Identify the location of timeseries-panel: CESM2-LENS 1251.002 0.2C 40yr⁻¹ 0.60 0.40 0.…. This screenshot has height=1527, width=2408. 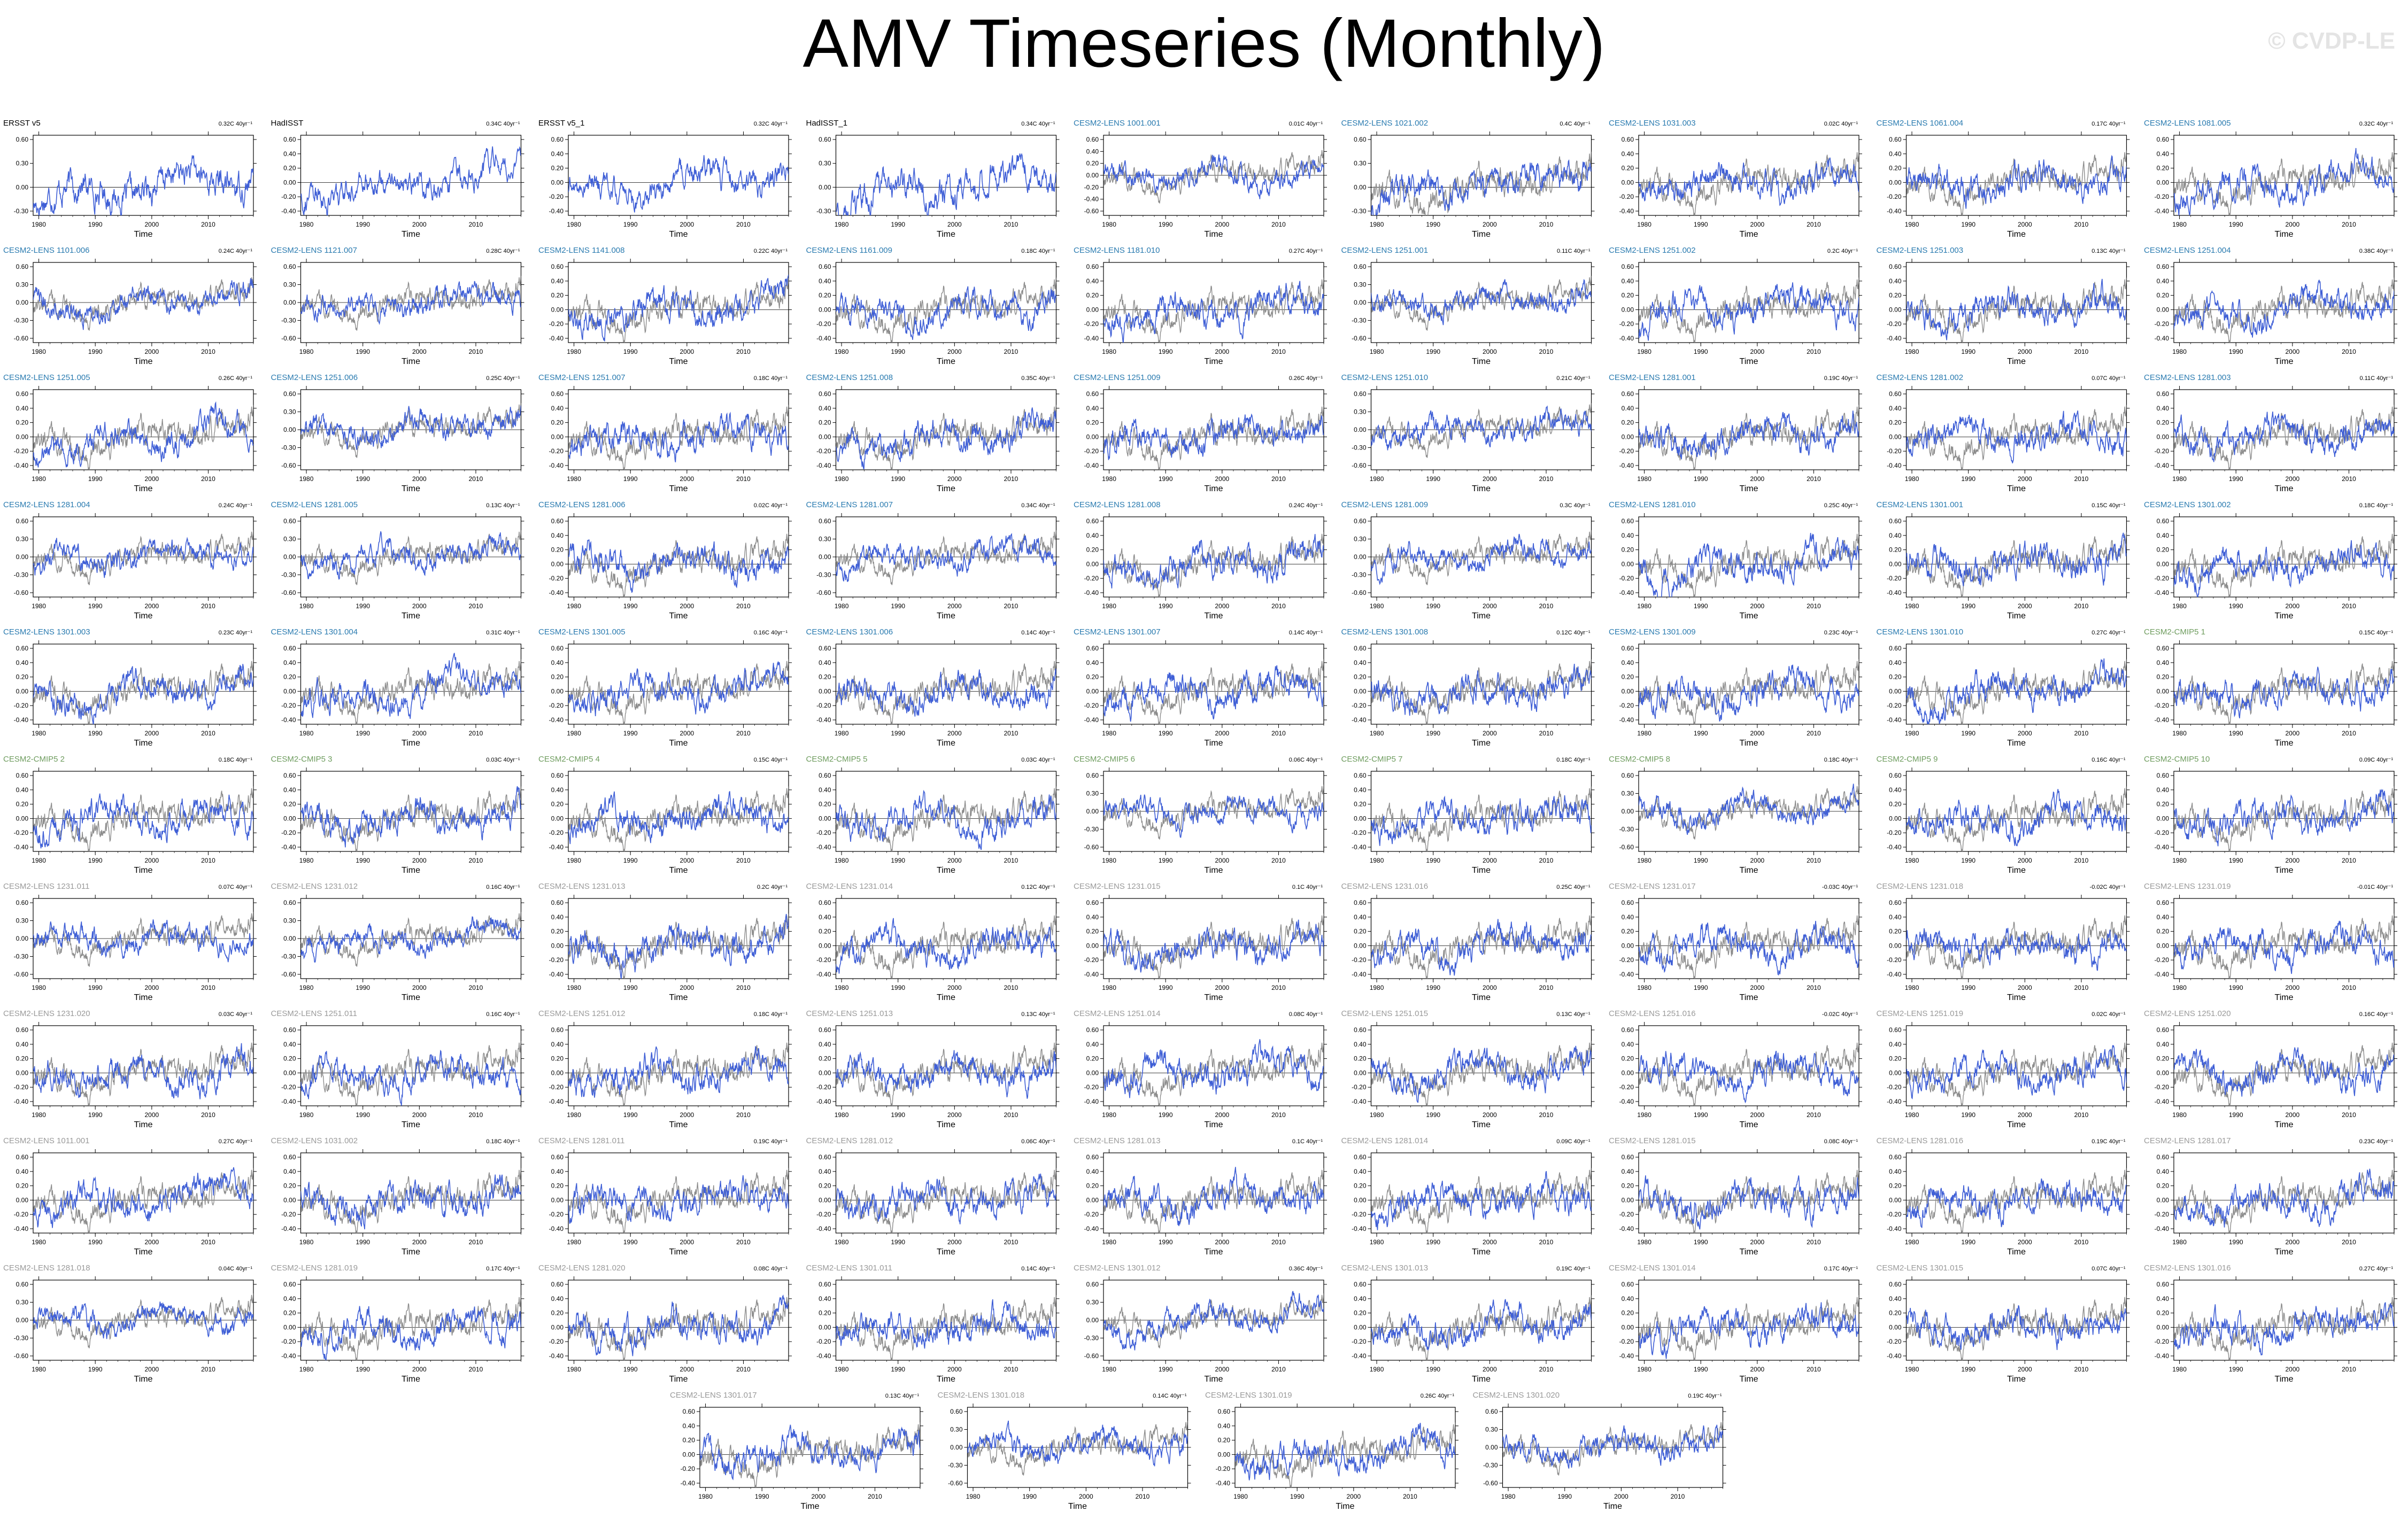
(1735, 306).